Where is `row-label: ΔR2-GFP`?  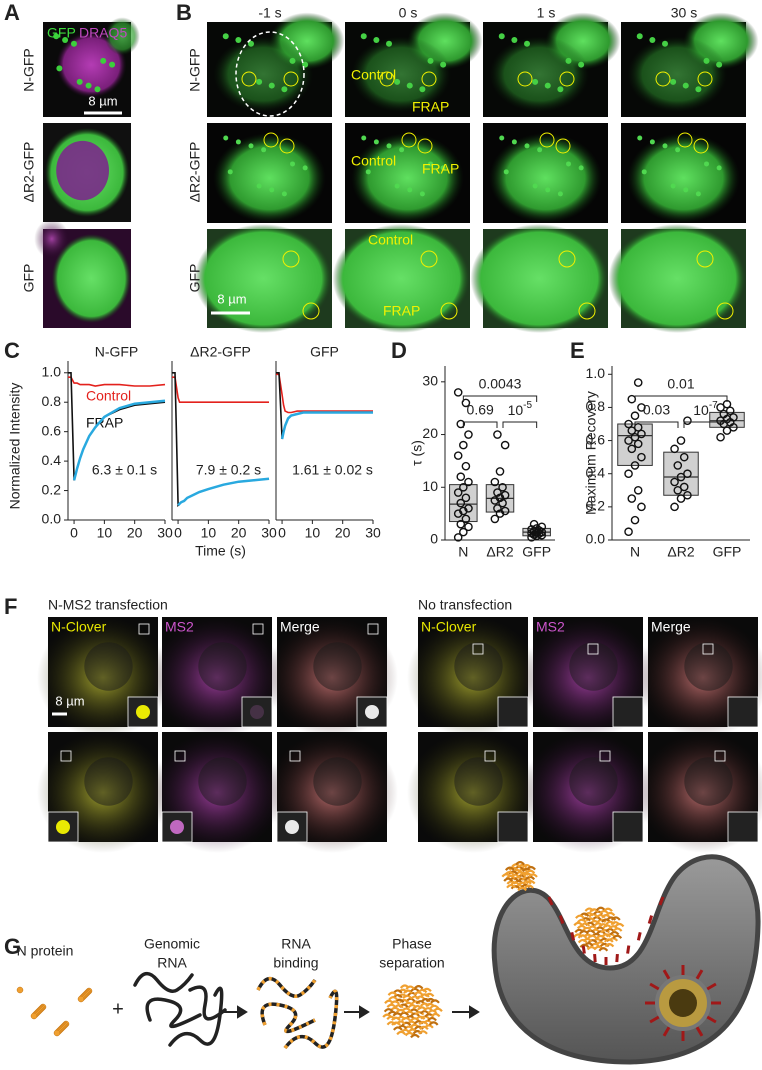
row-label: ΔR2-GFP is located at coordinates (195, 172).